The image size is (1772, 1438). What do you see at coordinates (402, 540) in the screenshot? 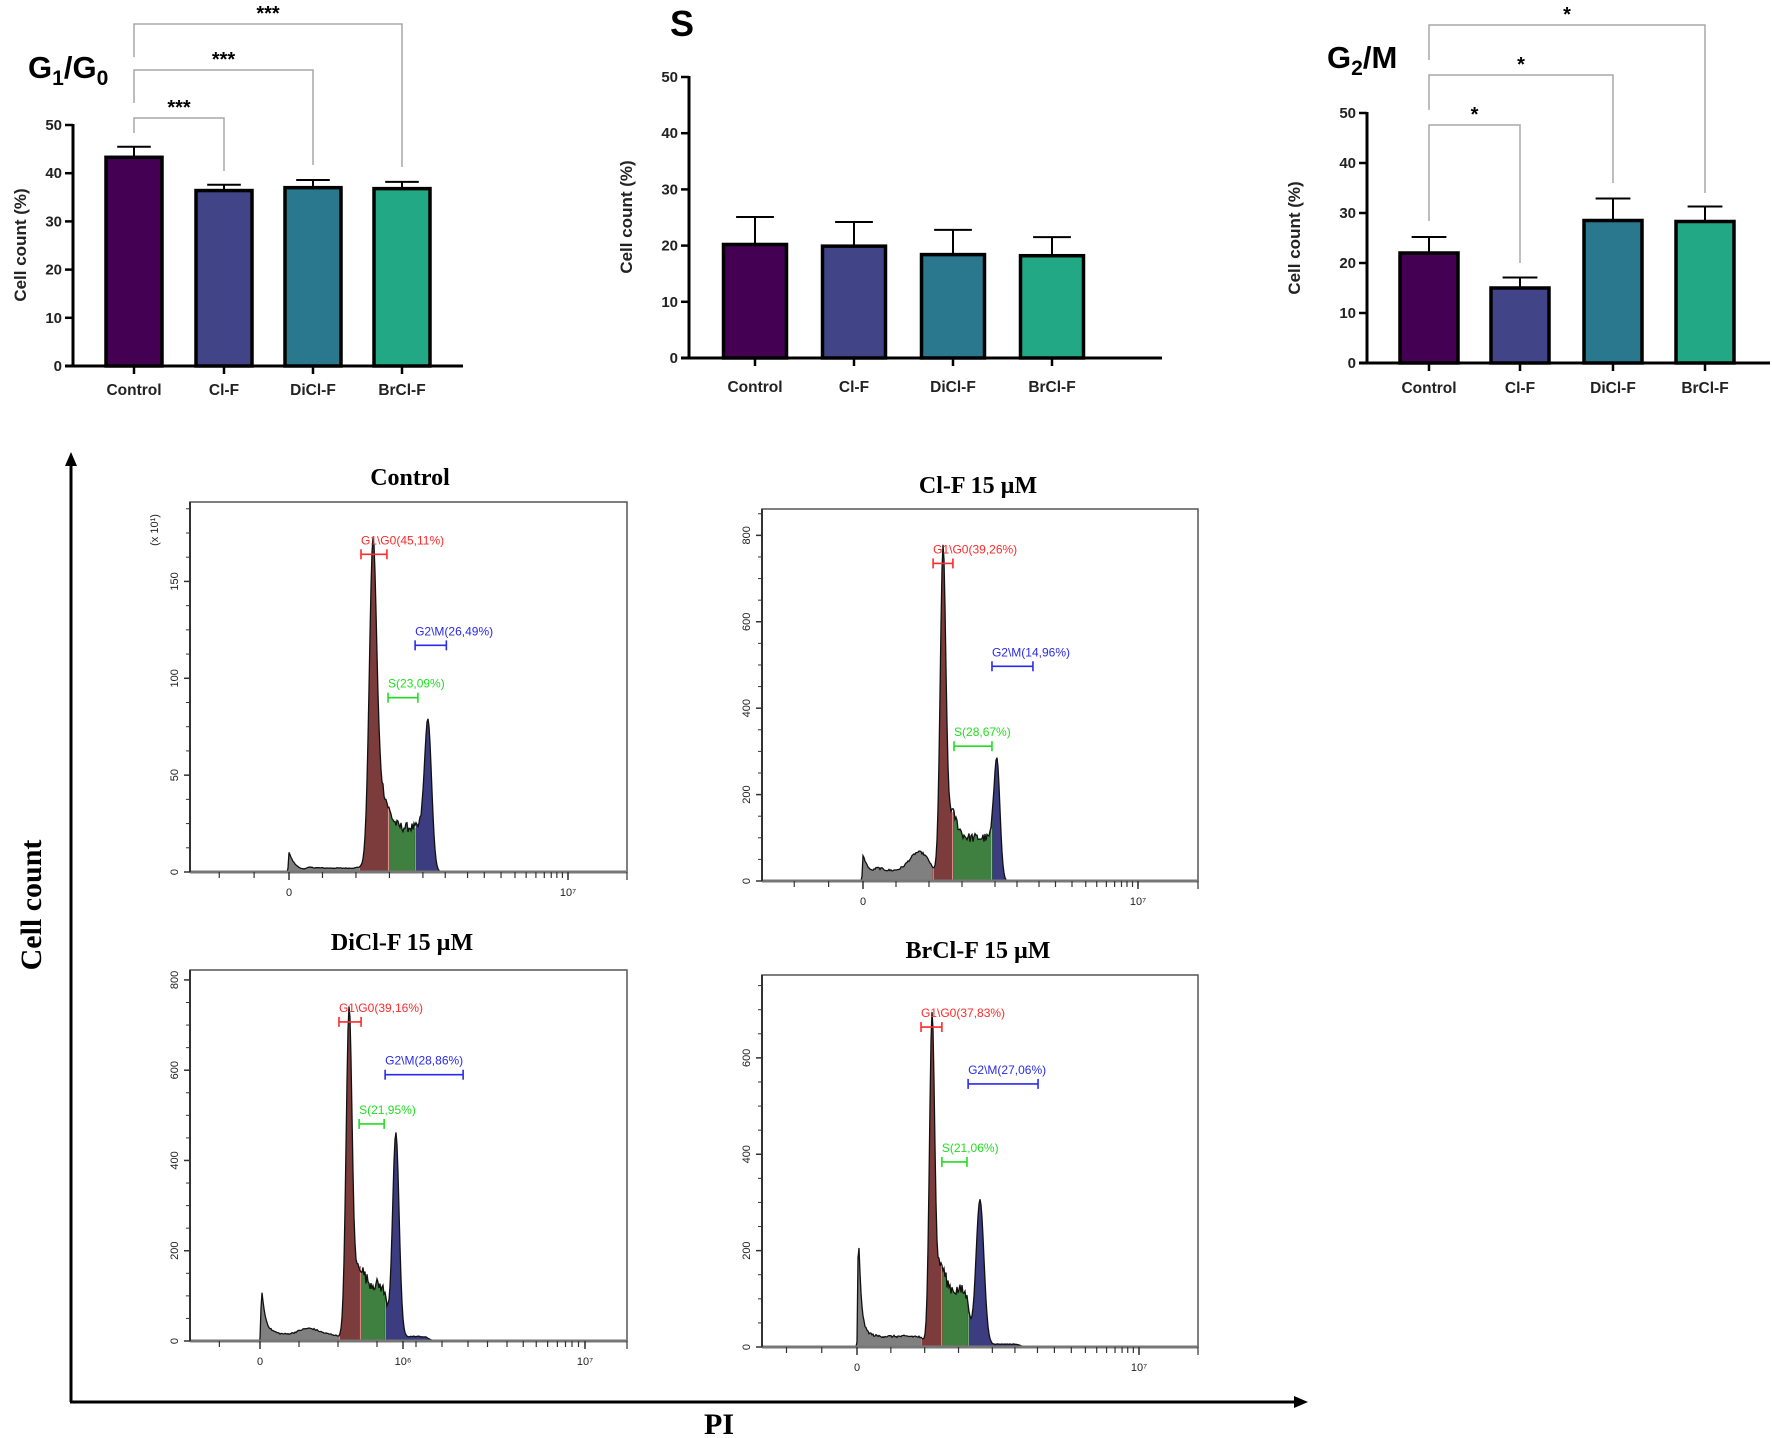
I see `gate-label: G1\G0(45,11%)` at bounding box center [402, 540].